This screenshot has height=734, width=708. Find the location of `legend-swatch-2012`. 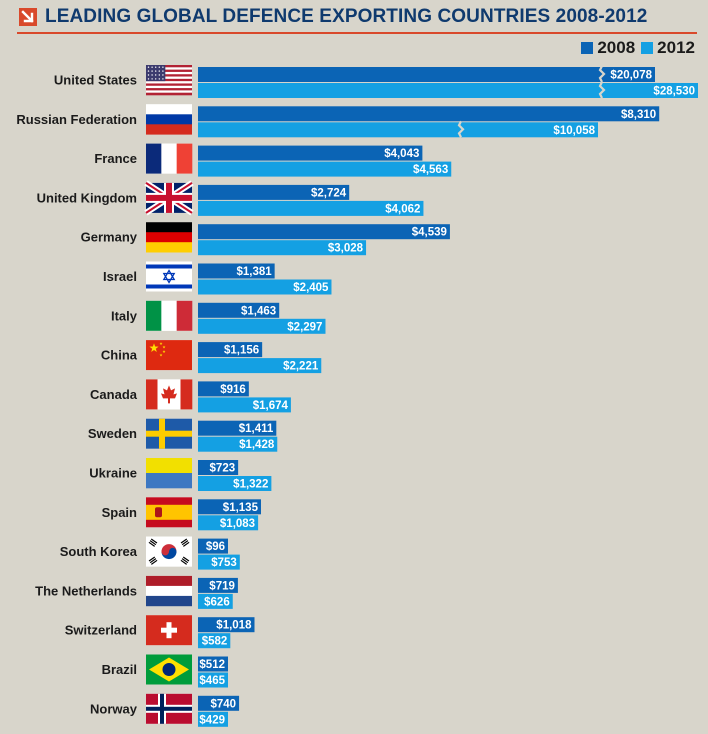

legend-swatch-2012 is located at coordinates (647, 48).